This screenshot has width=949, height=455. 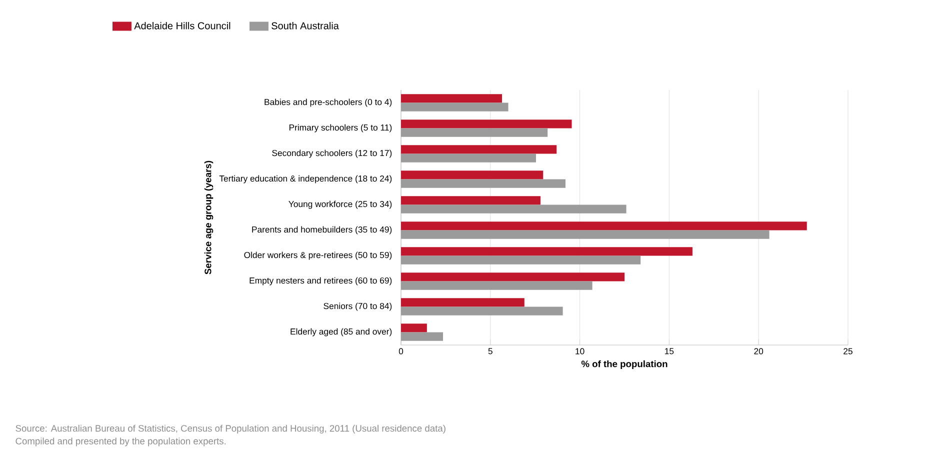 I want to click on x-tick-label: 20, so click(x=759, y=351).